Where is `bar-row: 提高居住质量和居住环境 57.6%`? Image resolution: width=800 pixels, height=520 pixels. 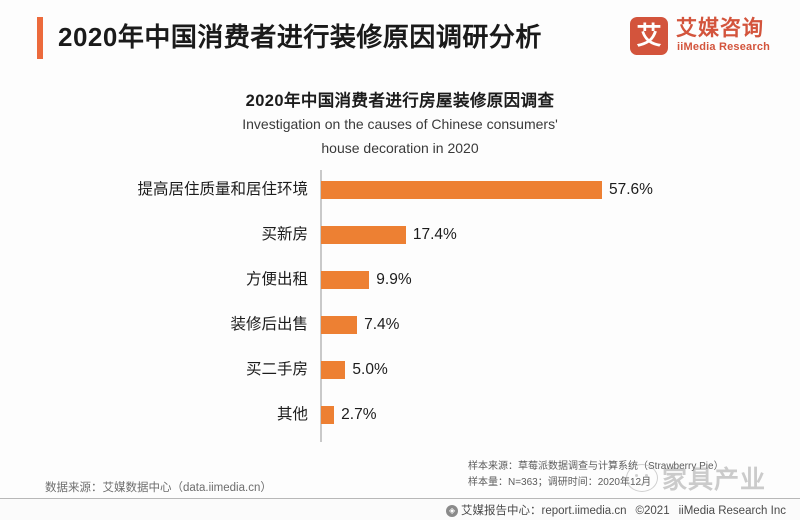 bar-row: 提高居住质量和居住环境 57.6% is located at coordinates (400, 190).